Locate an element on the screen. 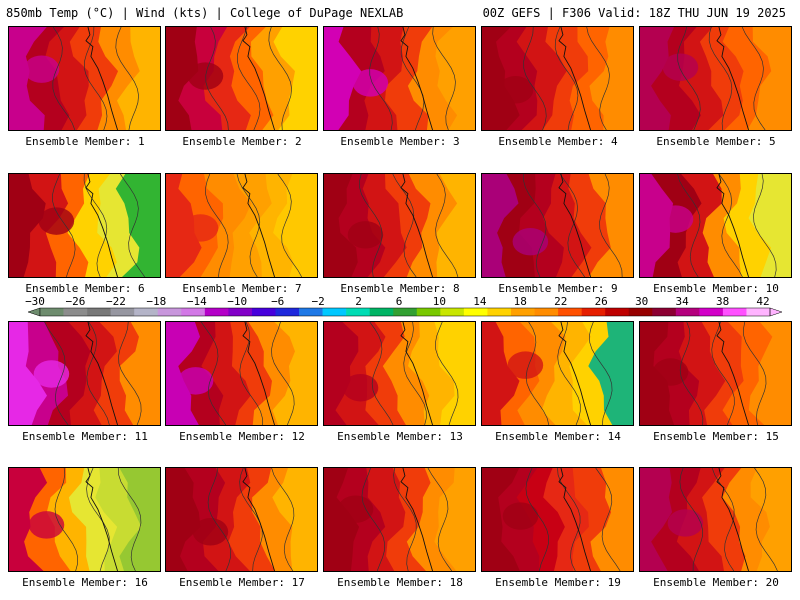  ensemble-member-label: Ensemble Member: 2 is located at coordinates (242, 141).